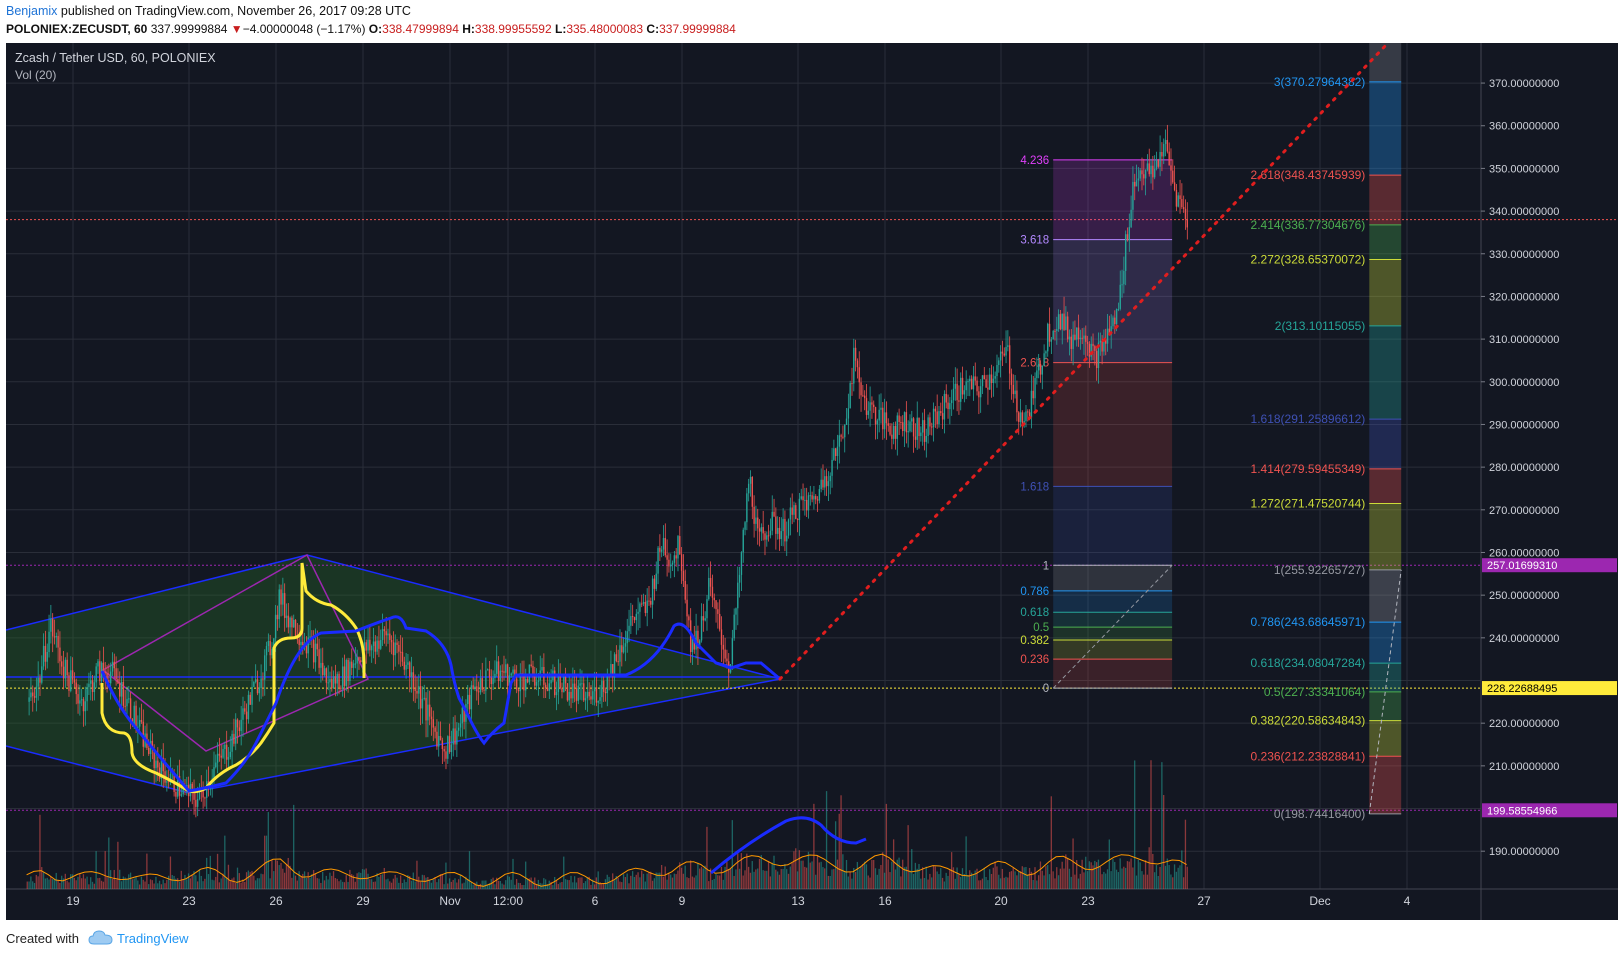 This screenshot has height=956, width=1623. What do you see at coordinates (153, 938) in the screenshot?
I see `tradingview-link: TradingView` at bounding box center [153, 938].